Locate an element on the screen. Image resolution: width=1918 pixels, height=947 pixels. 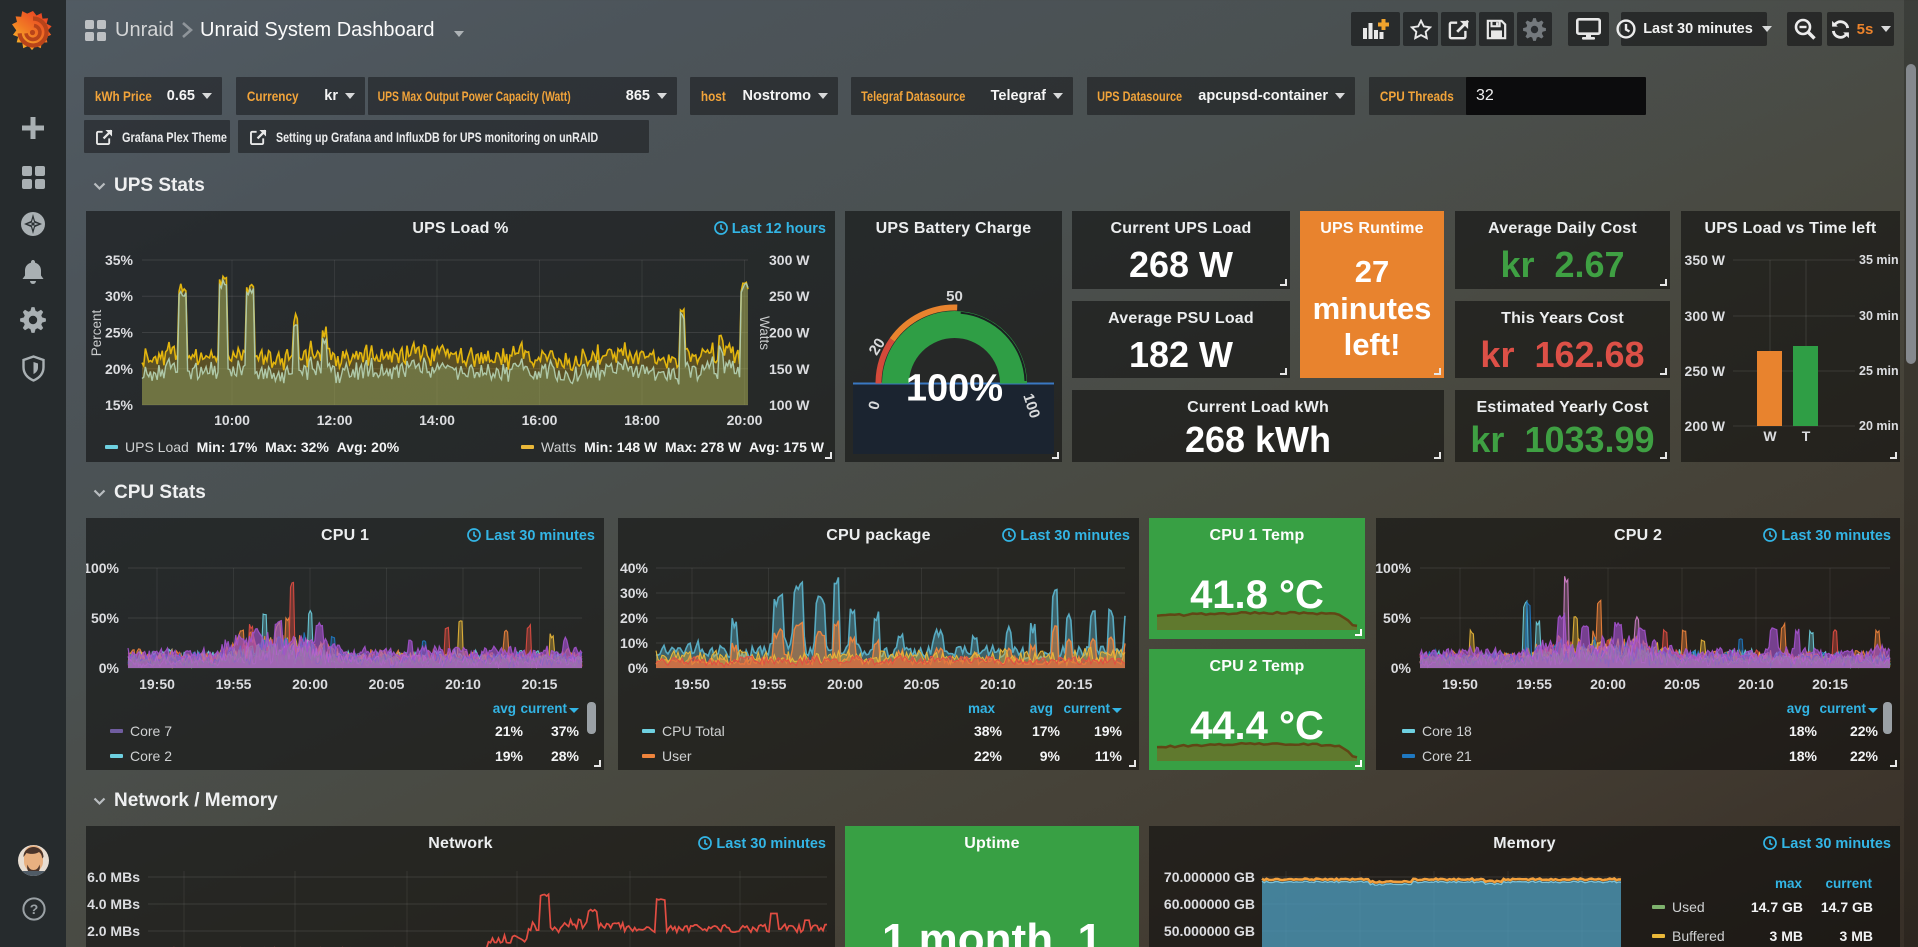
svg-text: 50 is located at coordinates (954, 296).